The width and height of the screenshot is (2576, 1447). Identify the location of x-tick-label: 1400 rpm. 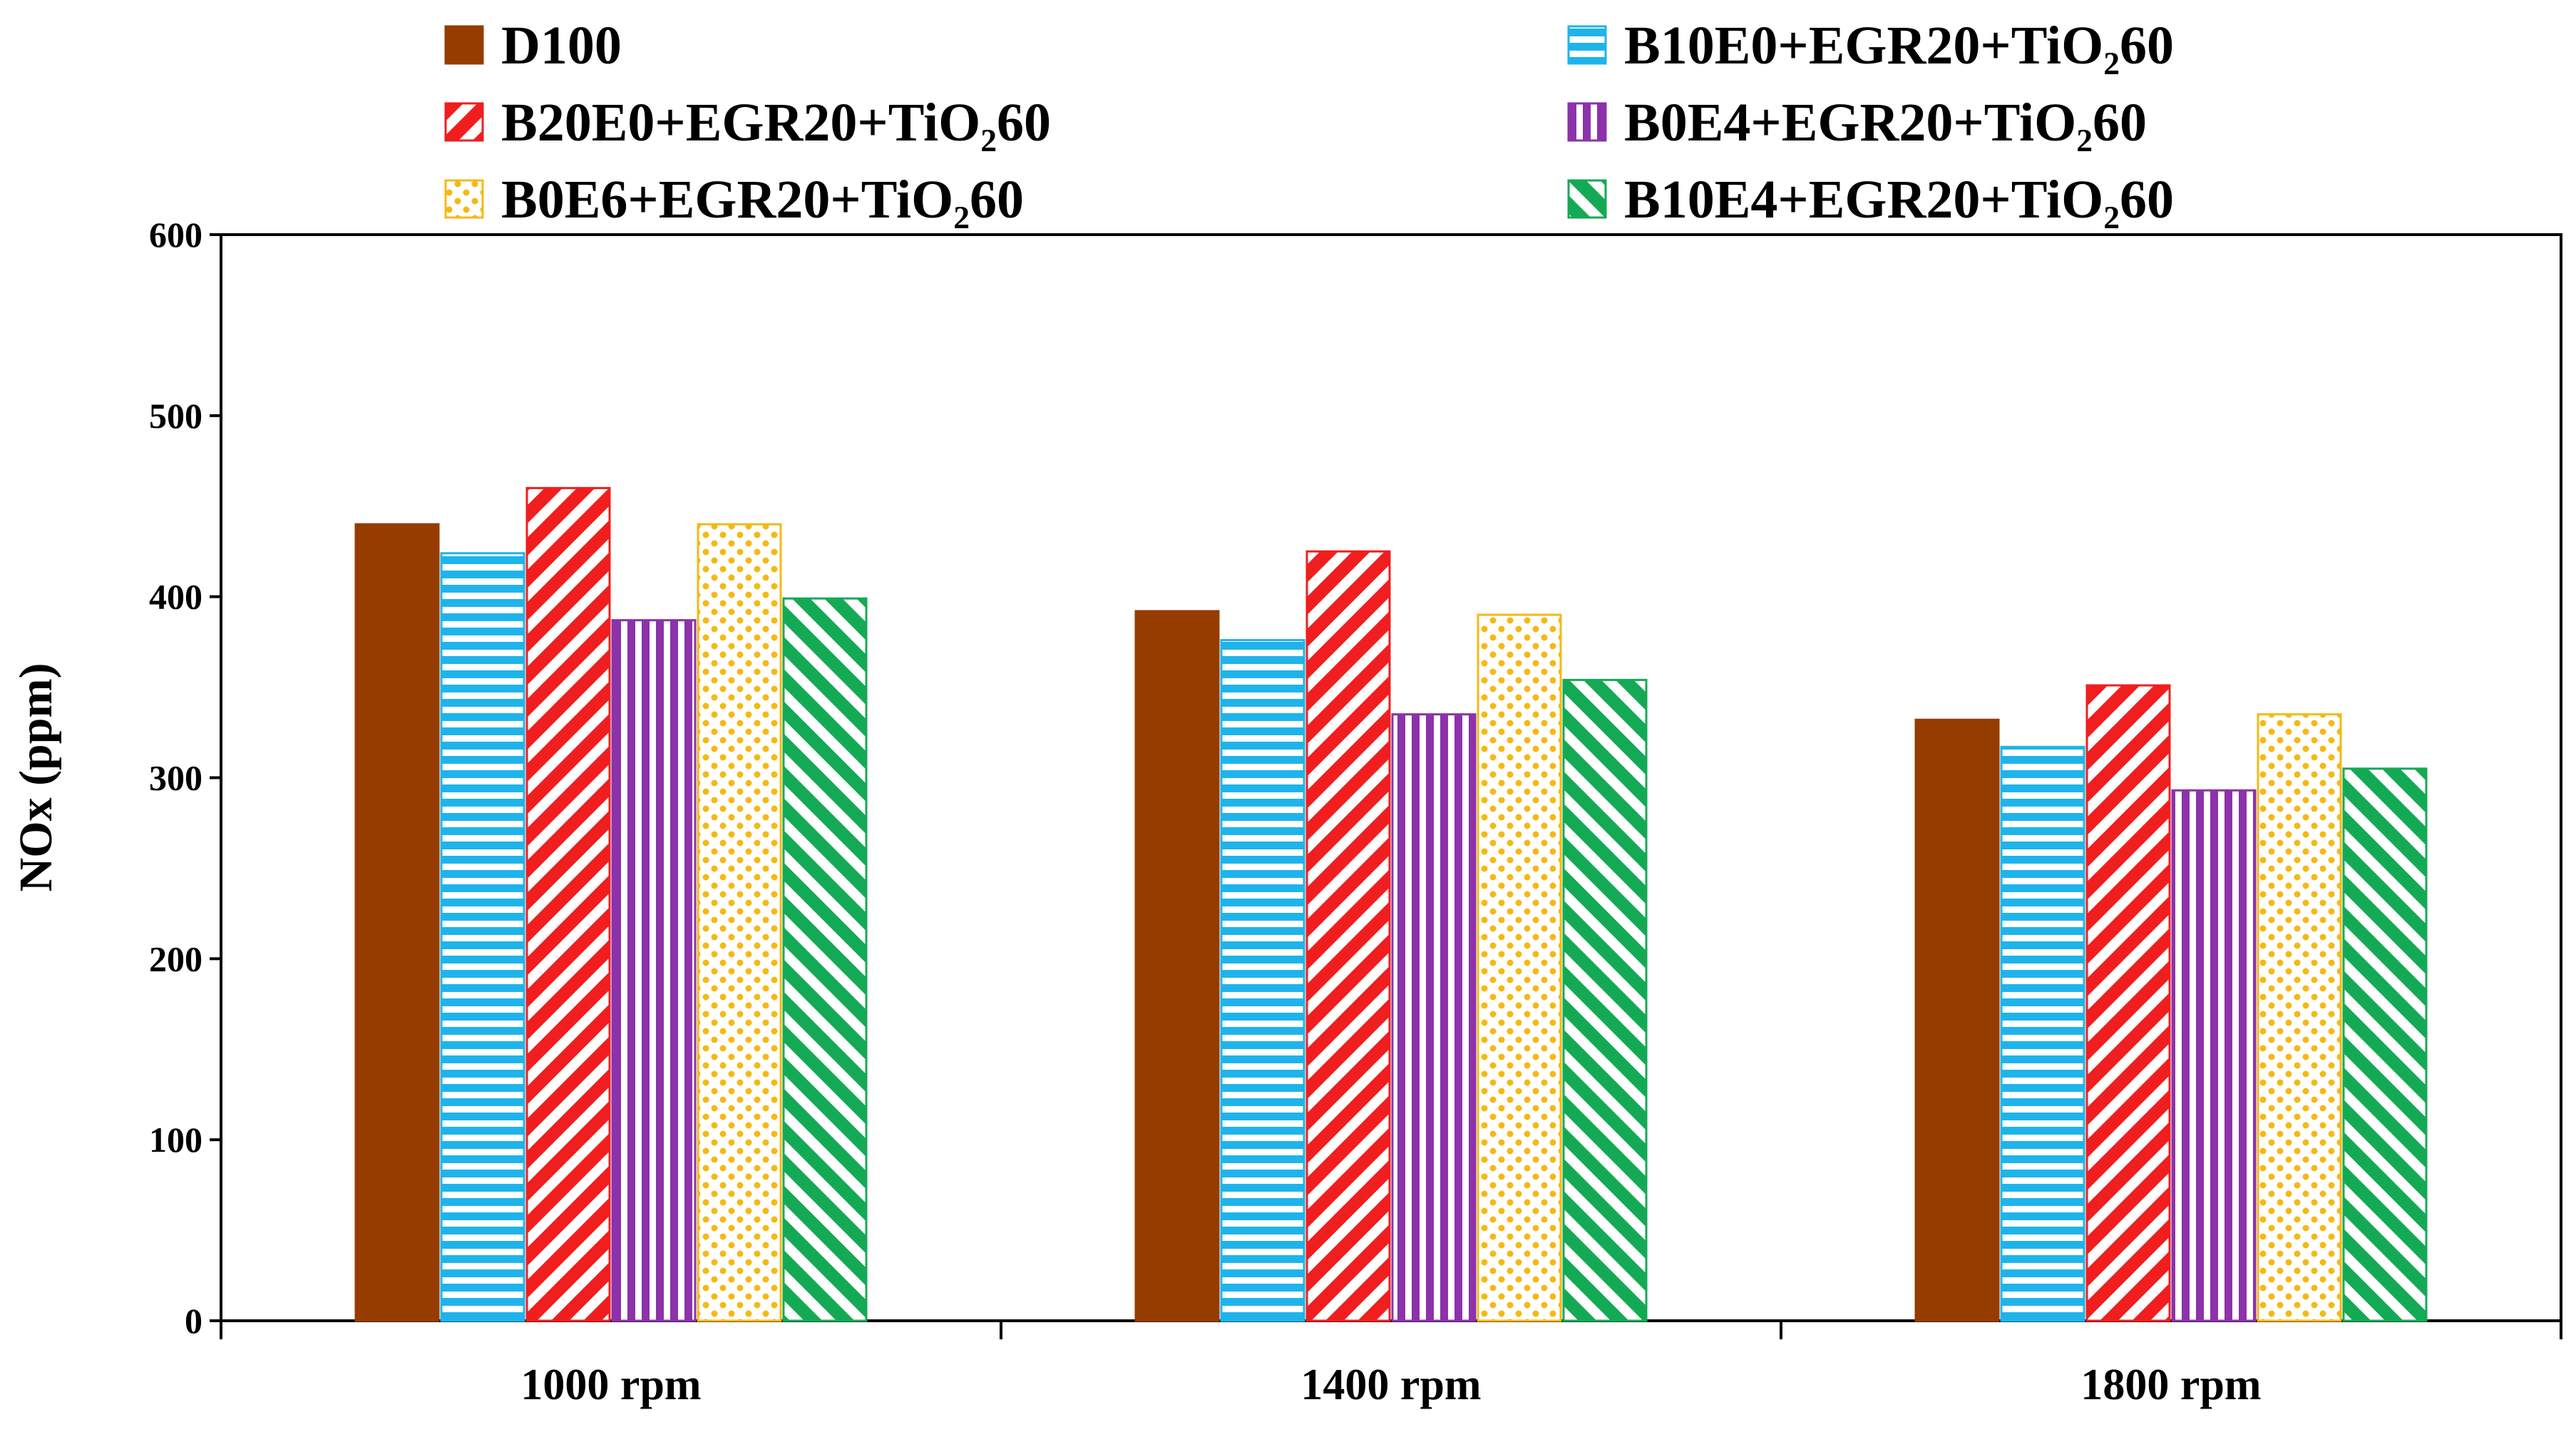
(1390, 1385).